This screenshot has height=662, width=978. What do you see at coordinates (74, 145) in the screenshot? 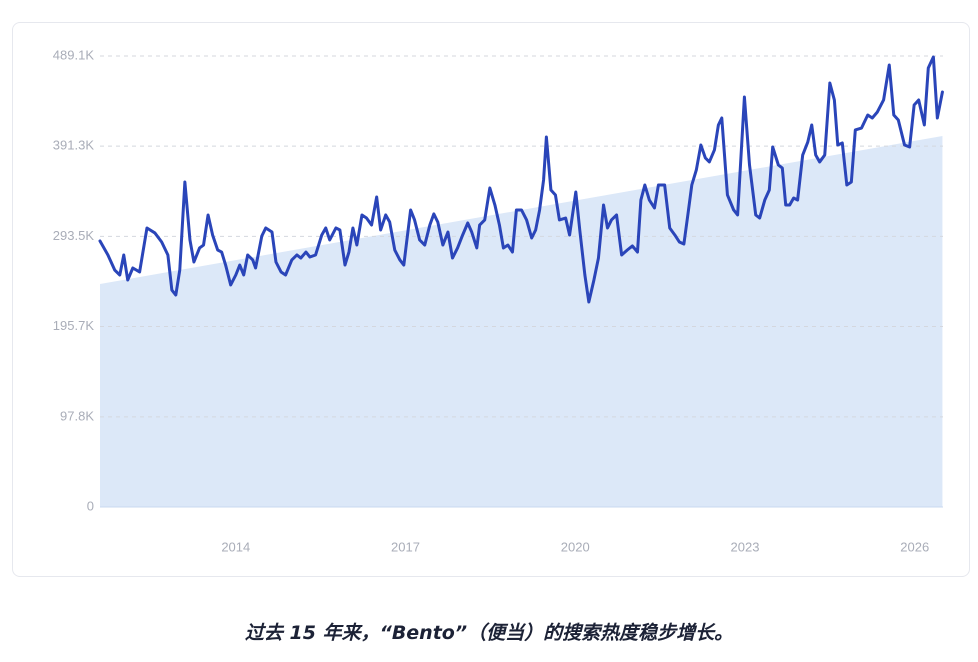
I see `y-tick-label: 391.3K` at bounding box center [74, 145].